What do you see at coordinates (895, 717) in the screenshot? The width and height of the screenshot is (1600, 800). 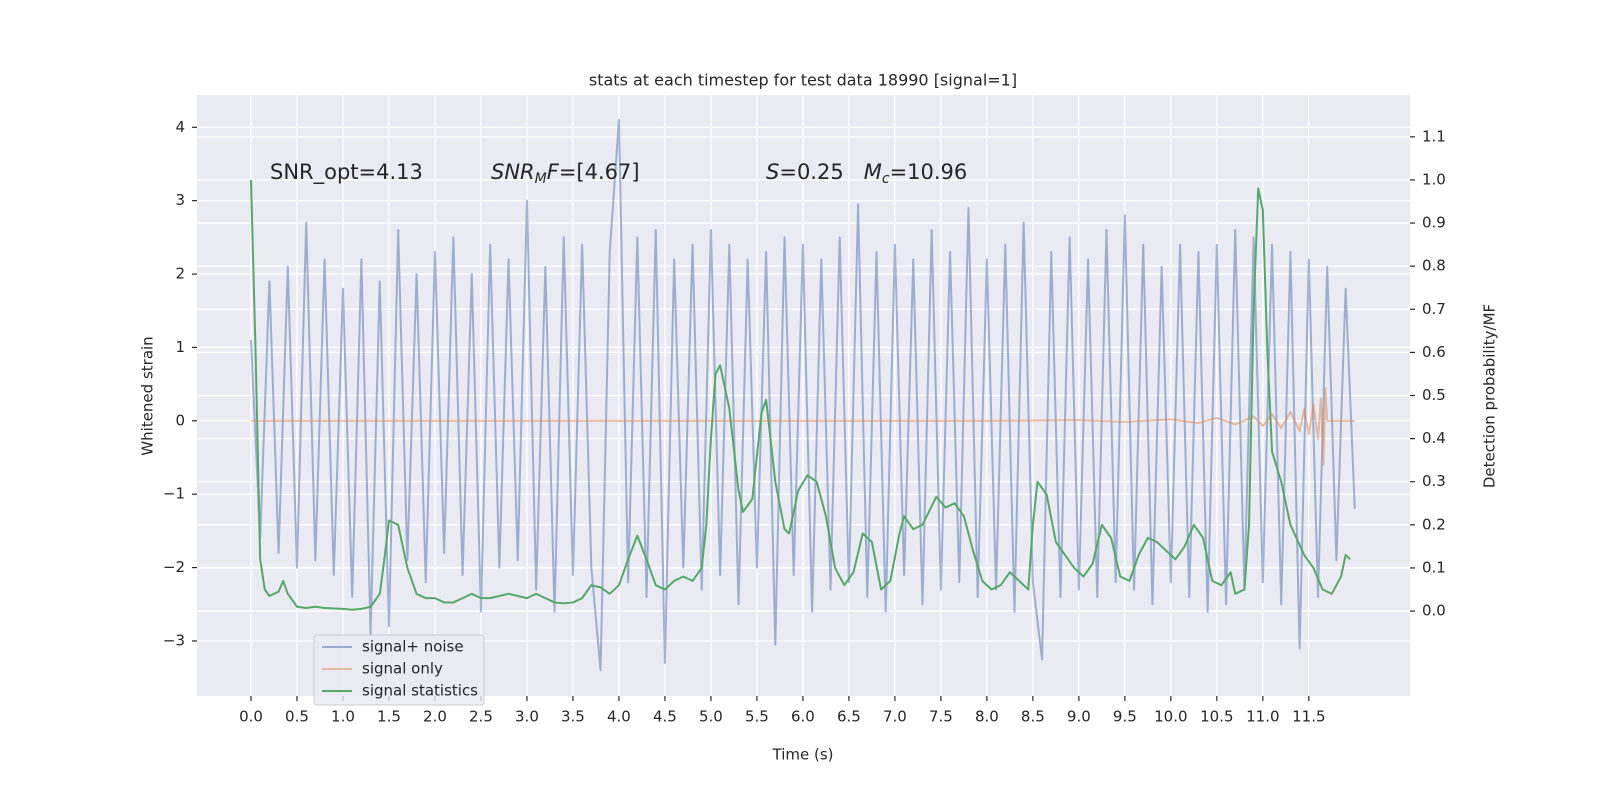 I see `x-tick-label: 7.0` at bounding box center [895, 717].